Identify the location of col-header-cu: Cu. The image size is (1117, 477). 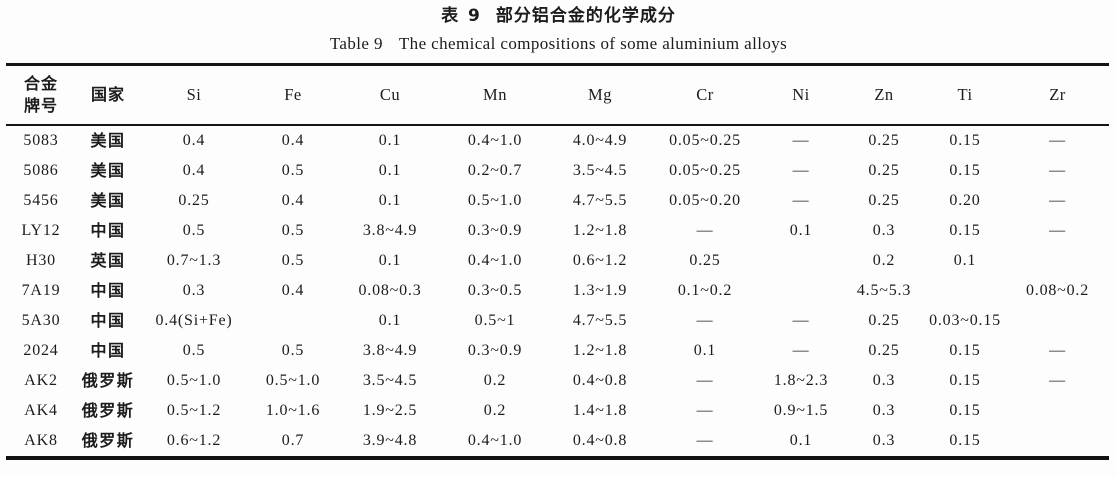
(390, 95).